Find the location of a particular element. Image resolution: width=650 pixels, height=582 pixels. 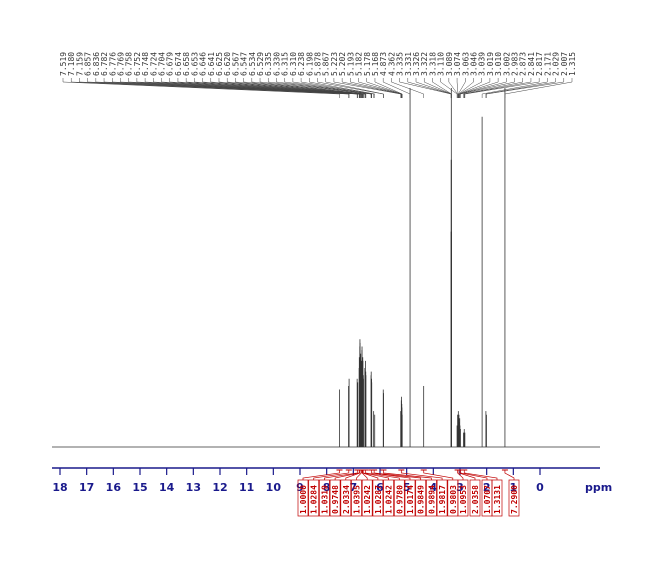

x-tick-label: 12 is located at coordinates (219, 487).